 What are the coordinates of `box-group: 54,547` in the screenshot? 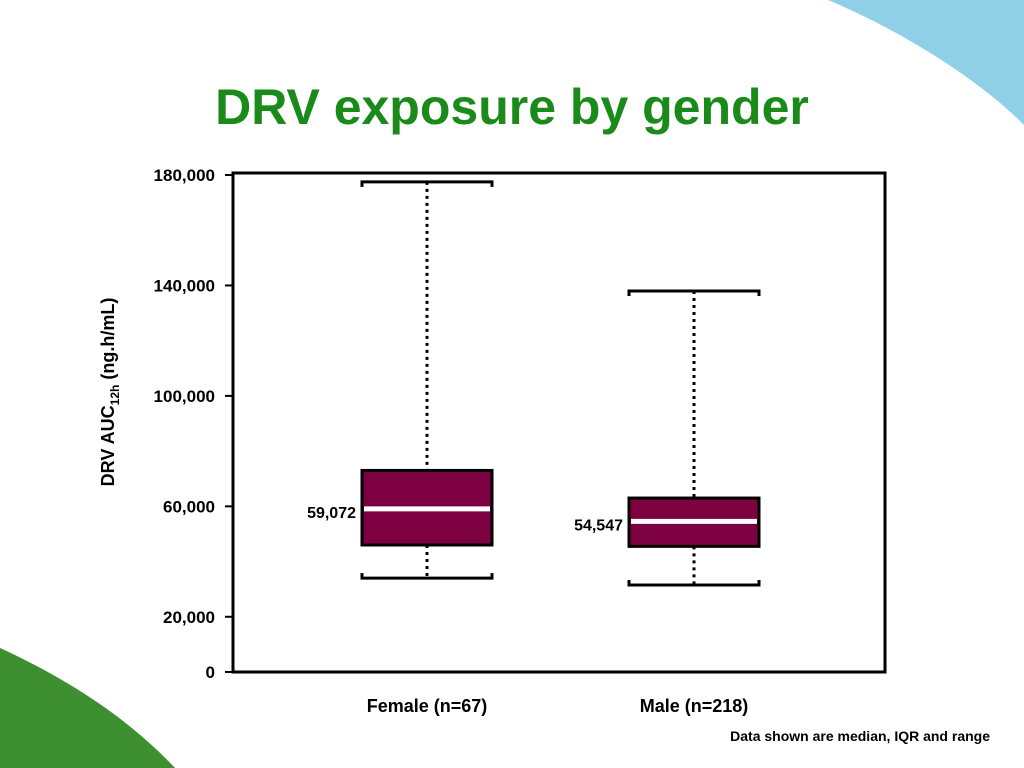 It's located at (667, 438).